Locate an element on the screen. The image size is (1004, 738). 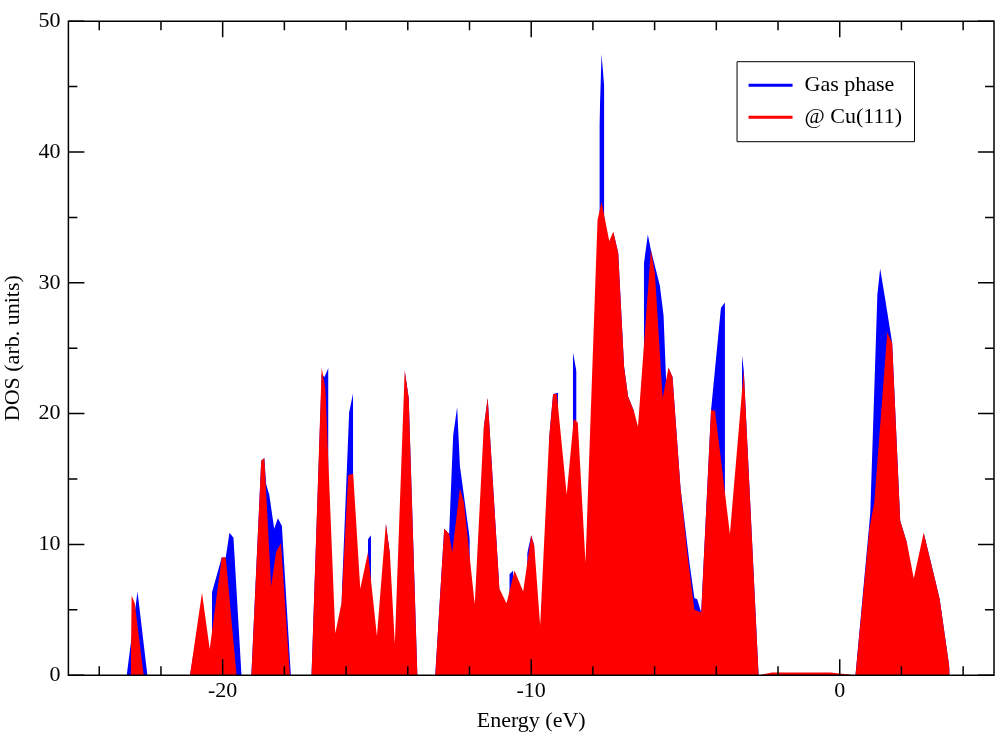
x-tick-label: 0 is located at coordinates (840, 690).